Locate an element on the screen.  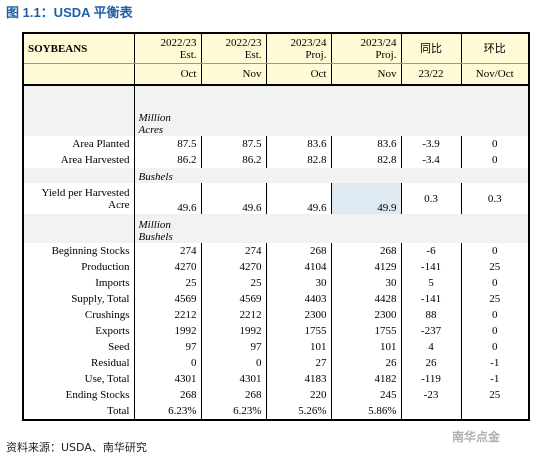
data-row: Seed 97 97 101 101 4 0 is located at coordinates (276, 347).